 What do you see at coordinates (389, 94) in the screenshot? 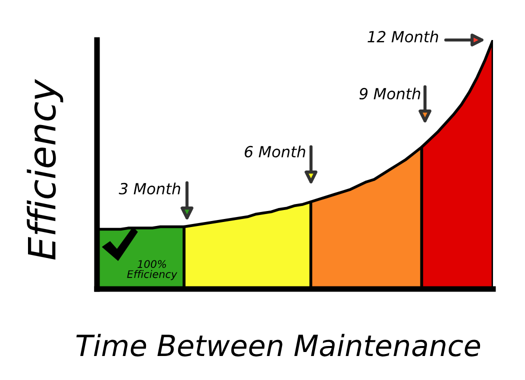
I see `annotation: 9 Month` at bounding box center [389, 94].